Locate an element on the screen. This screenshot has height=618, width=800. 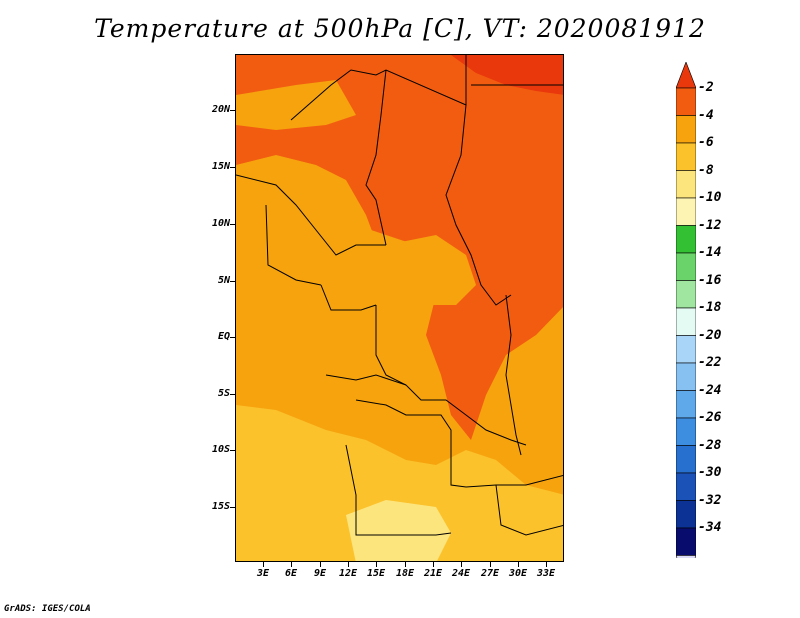
y-axis-label: 10S is located at coordinates (220, 449).